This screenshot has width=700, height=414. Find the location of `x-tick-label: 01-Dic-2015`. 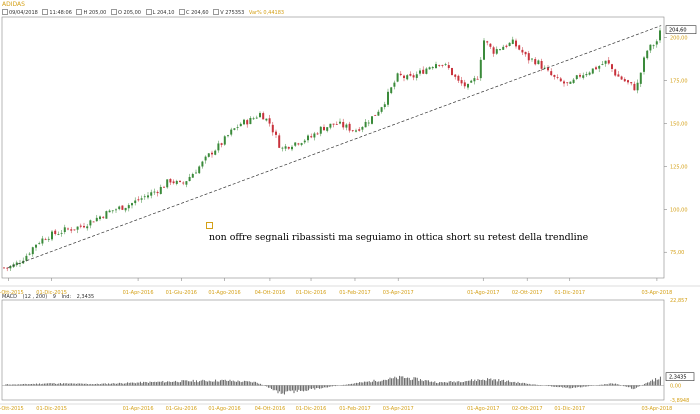

x-tick-label: 01-Dic-2015 is located at coordinates (51, 293).